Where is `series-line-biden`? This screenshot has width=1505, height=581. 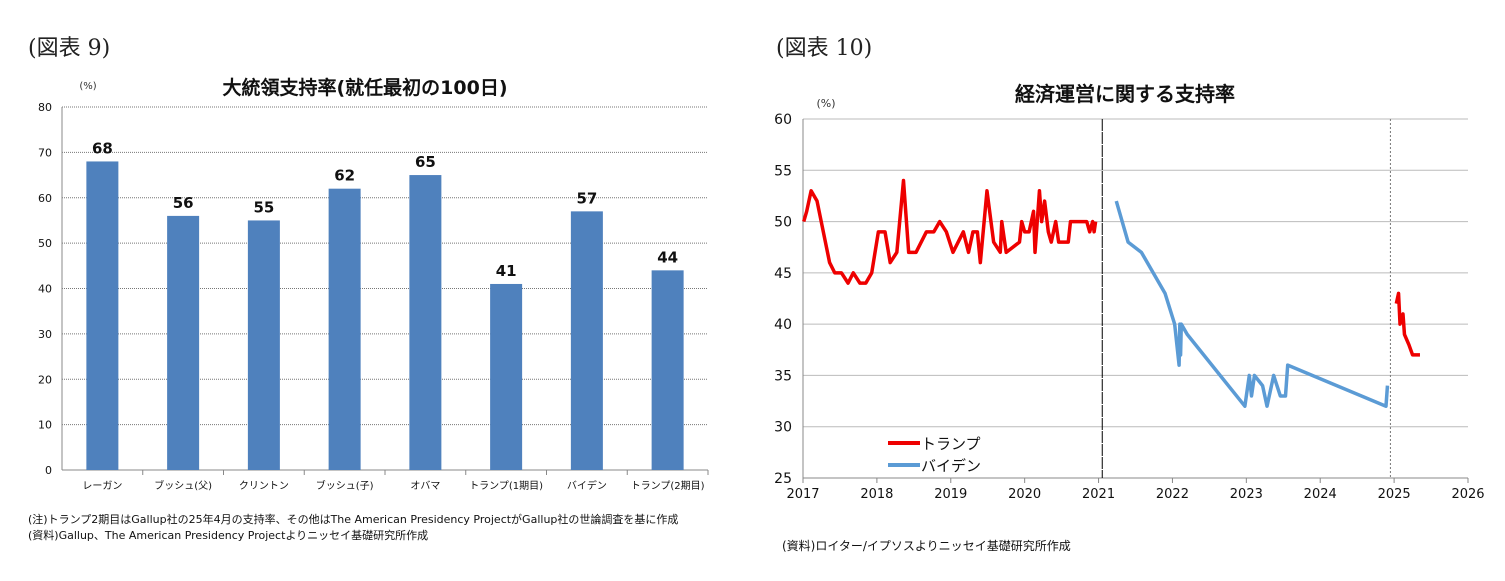
series-line-biden is located at coordinates (1252, 304).